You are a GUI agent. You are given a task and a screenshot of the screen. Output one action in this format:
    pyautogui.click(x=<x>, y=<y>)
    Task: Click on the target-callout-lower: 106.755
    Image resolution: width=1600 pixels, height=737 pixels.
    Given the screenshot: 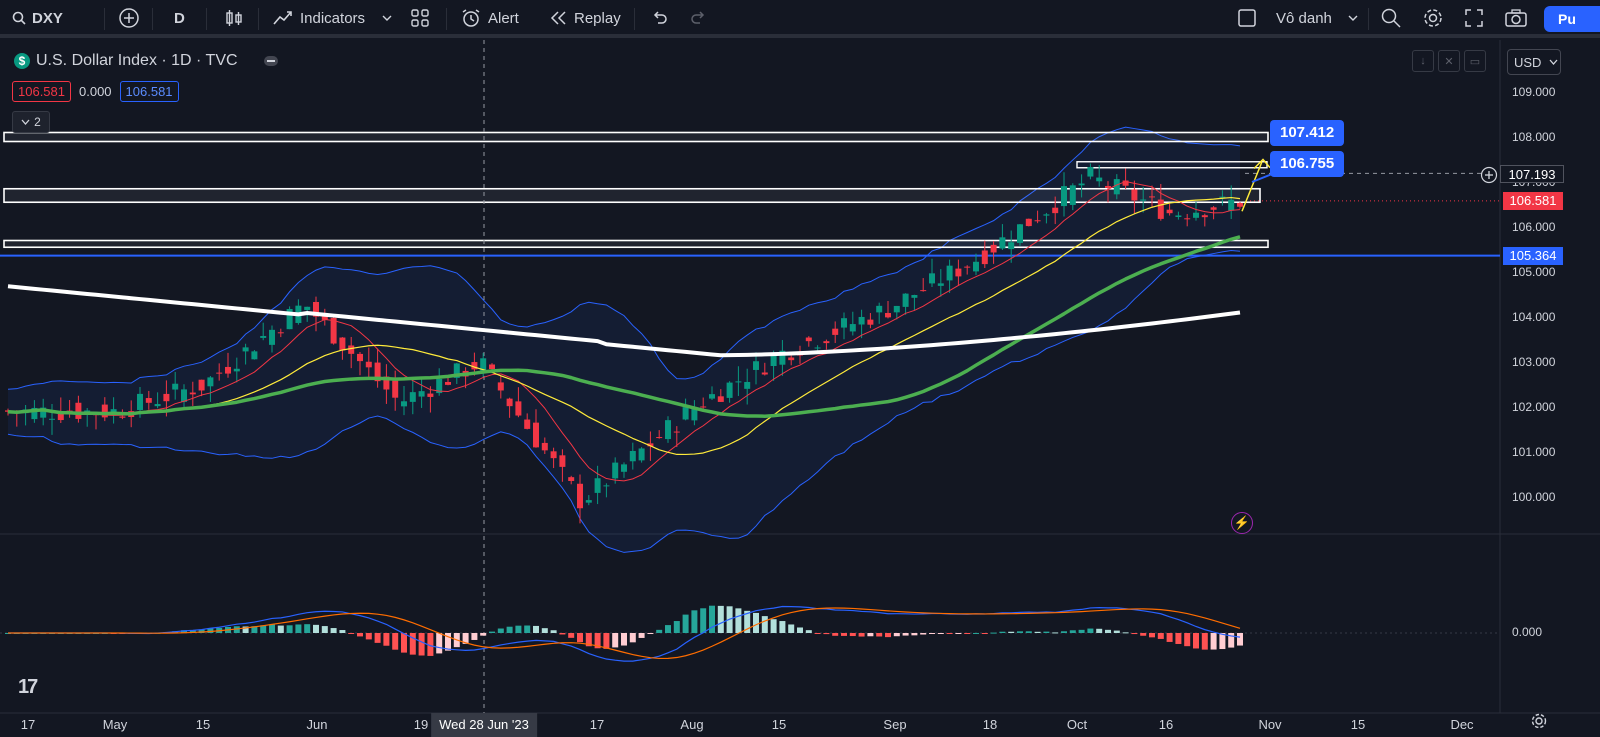 What is the action you would take?
    pyautogui.click(x=1307, y=164)
    